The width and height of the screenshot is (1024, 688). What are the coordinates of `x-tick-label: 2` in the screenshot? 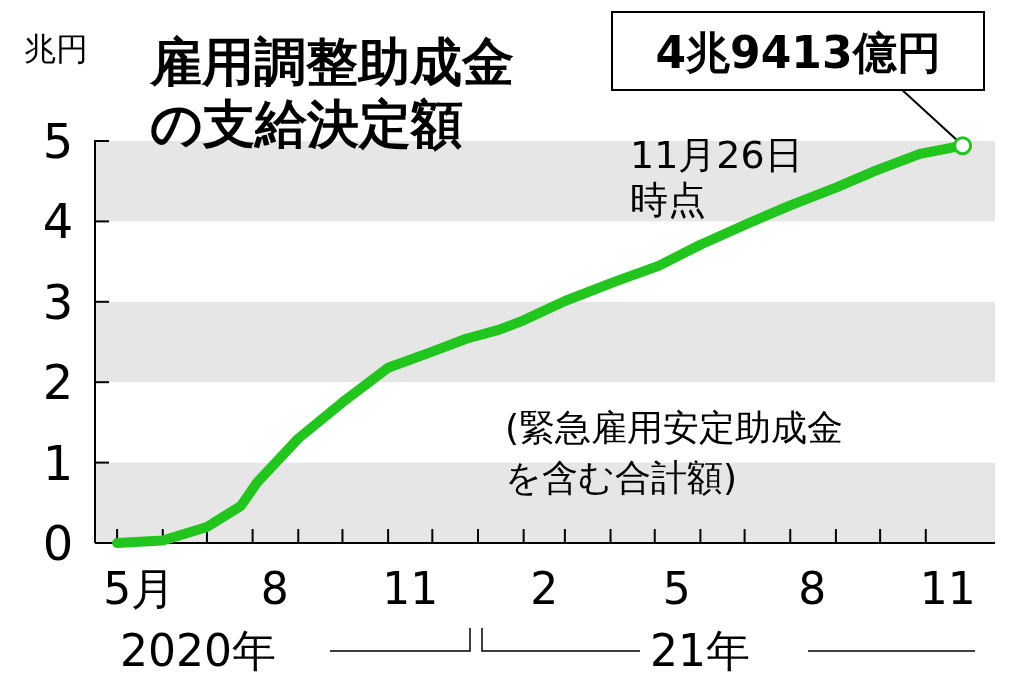 It's located at (544, 588).